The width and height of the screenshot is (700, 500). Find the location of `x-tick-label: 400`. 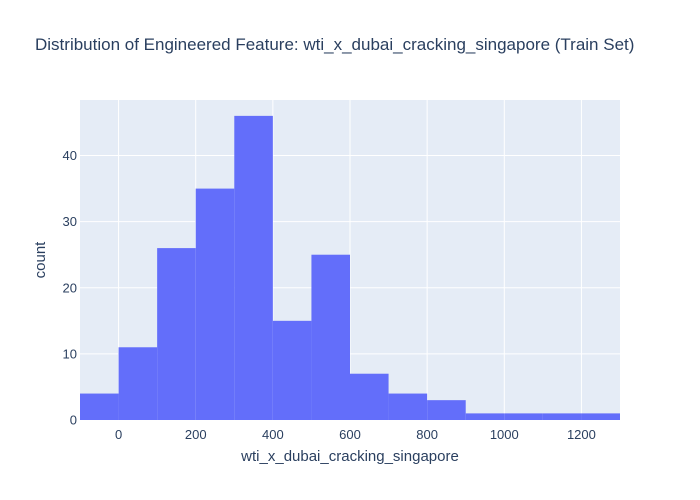

x-tick-label: 400 is located at coordinates (273, 434).